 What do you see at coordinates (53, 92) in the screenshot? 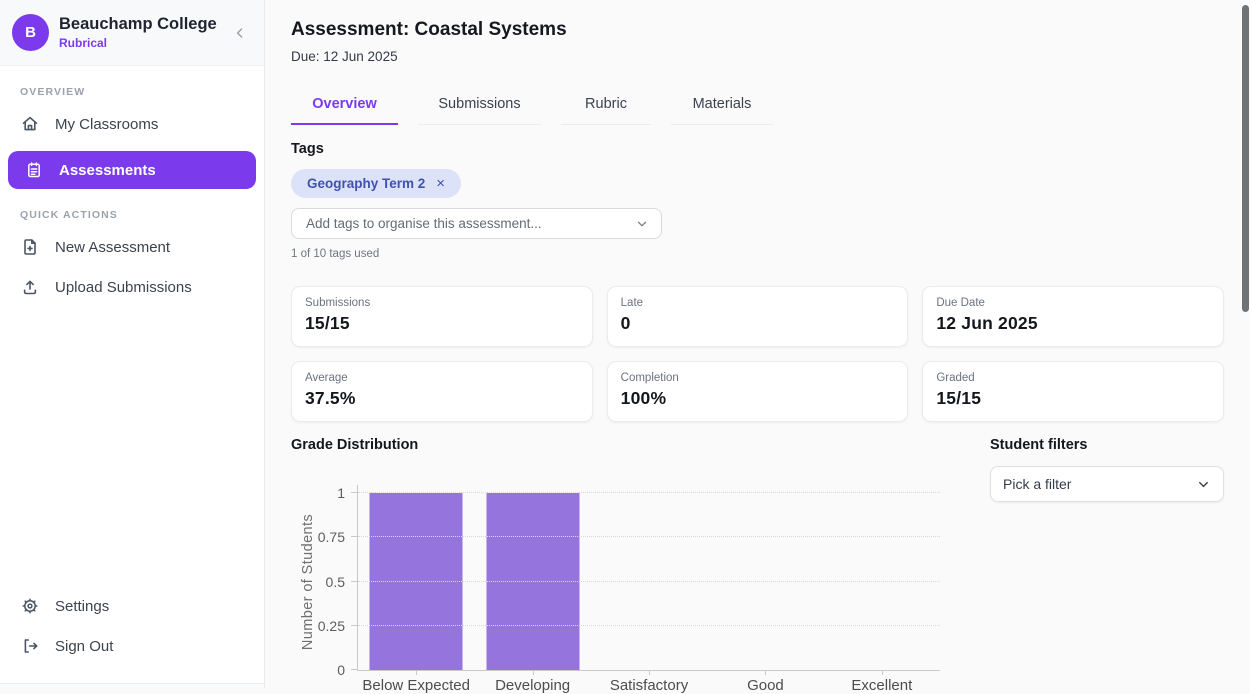
I see `sidebar-section-overview: OVERVIEW` at bounding box center [53, 92].